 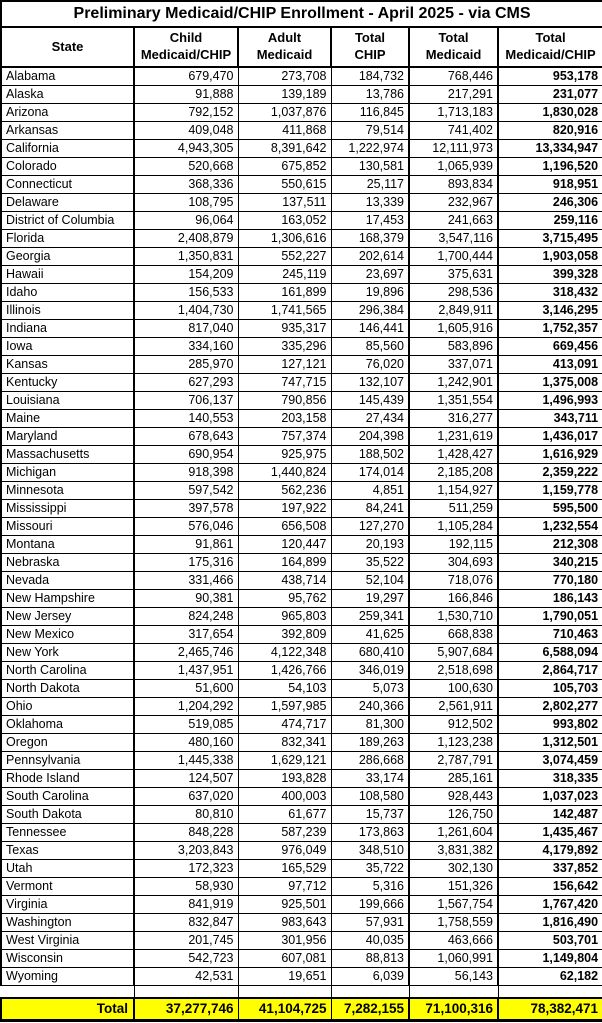 I want to click on value-cell: 718,076, so click(x=454, y=580).